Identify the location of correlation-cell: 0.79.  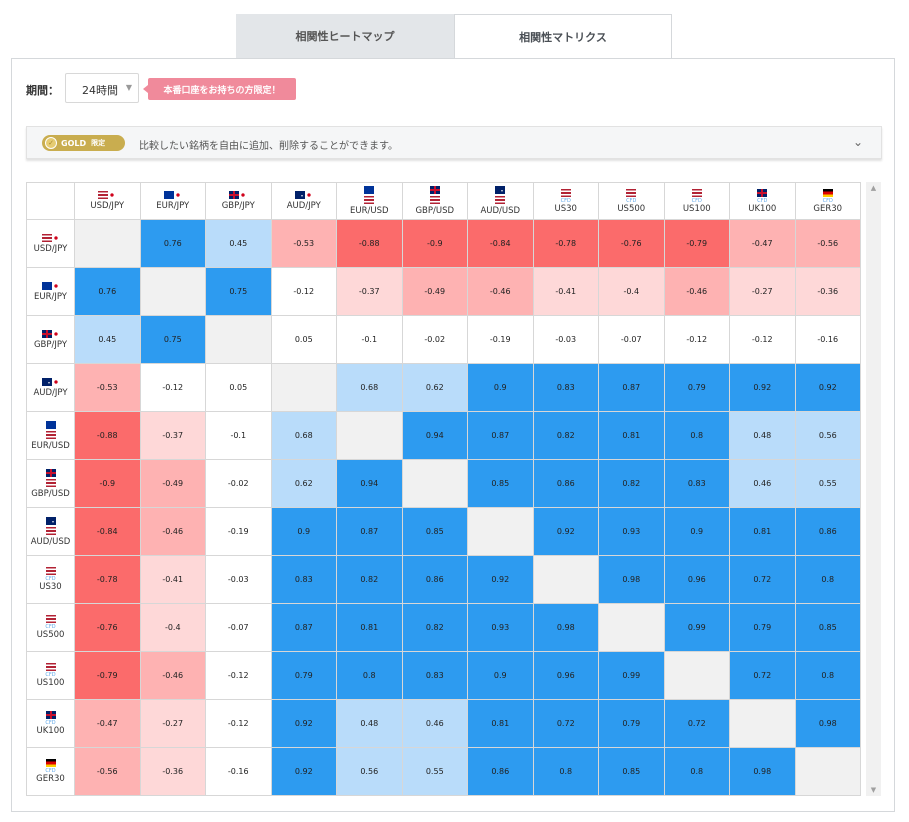
(303, 675).